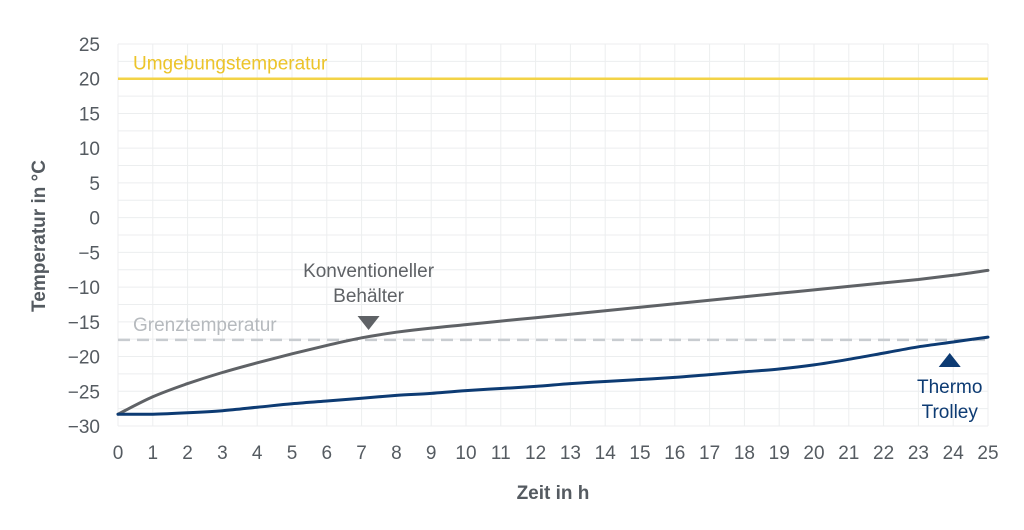 This screenshot has width=1024, height=530. I want to click on reference-line-label: Umgebungstemperatur, so click(230, 64).